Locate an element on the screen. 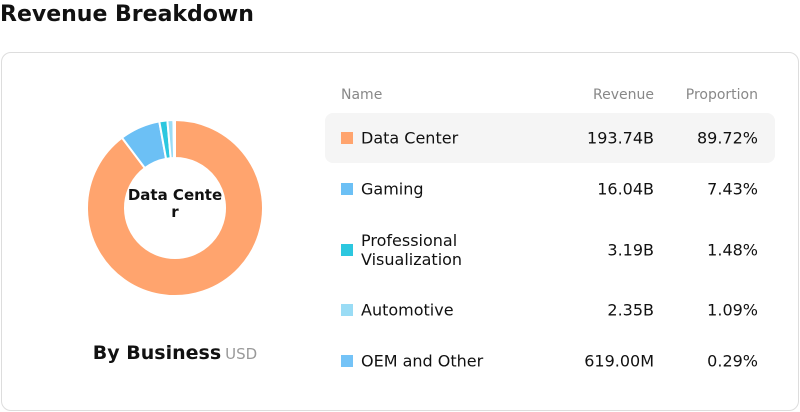 This screenshot has height=412, width=800. row-revenue: 193.74B is located at coordinates (620, 138).